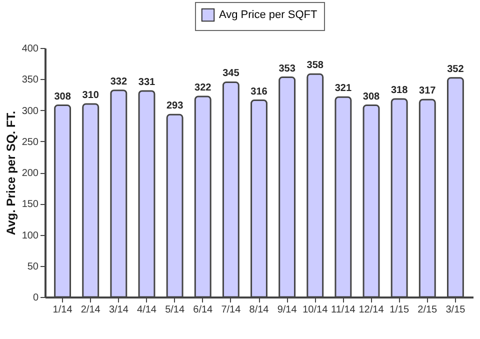 Image resolution: width=480 pixels, height=339 pixels. Describe the element at coordinates (231, 310) in the screenshot. I see `x-tick-label: 7/14` at that location.